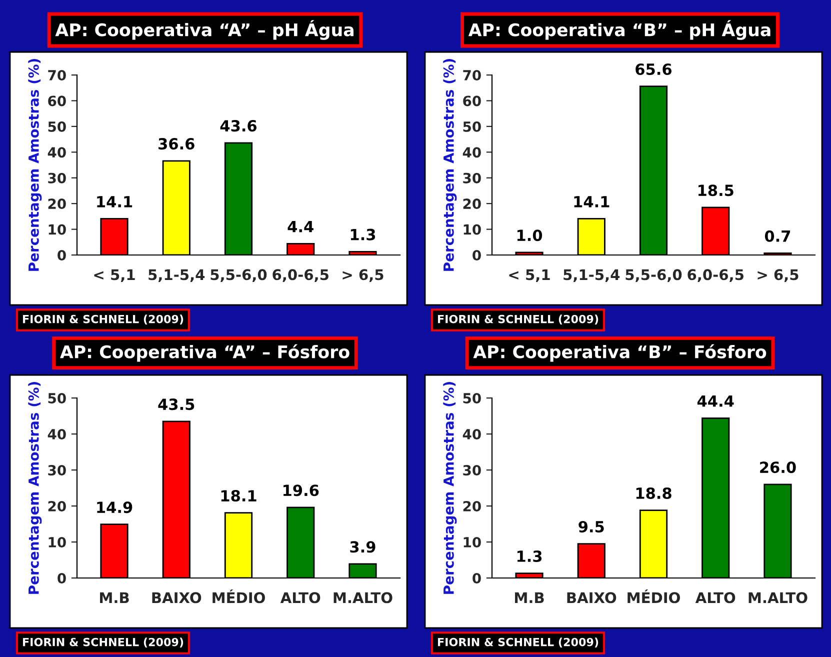 The image size is (831, 657). I want to click on data-label: 44.4, so click(715, 401).